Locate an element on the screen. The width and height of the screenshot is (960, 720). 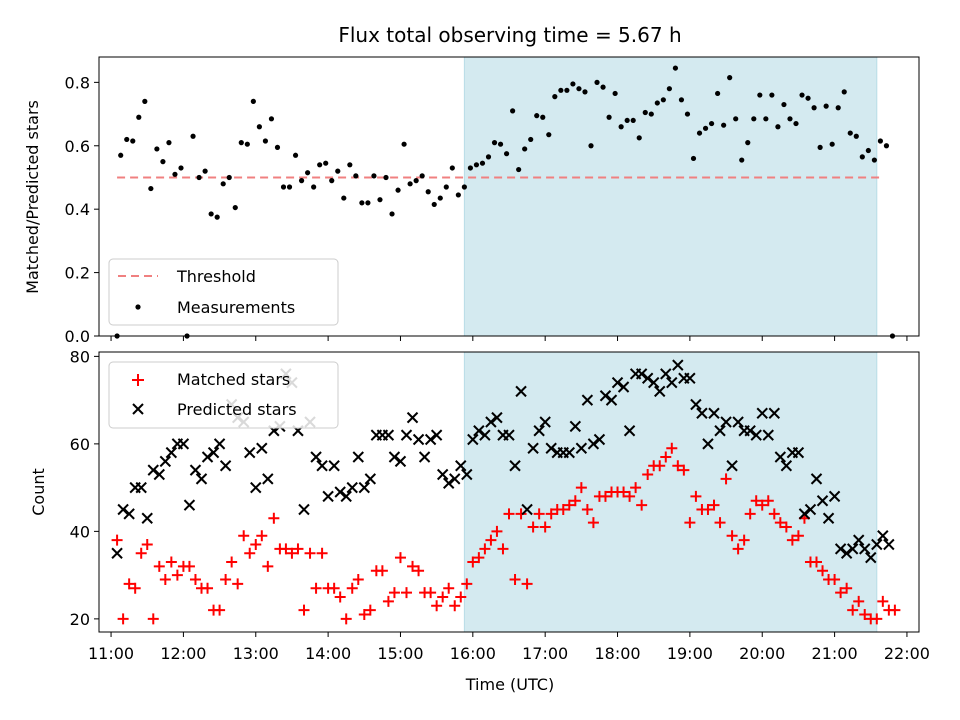
legend-measurements-swatch is located at coordinates (138, 307).